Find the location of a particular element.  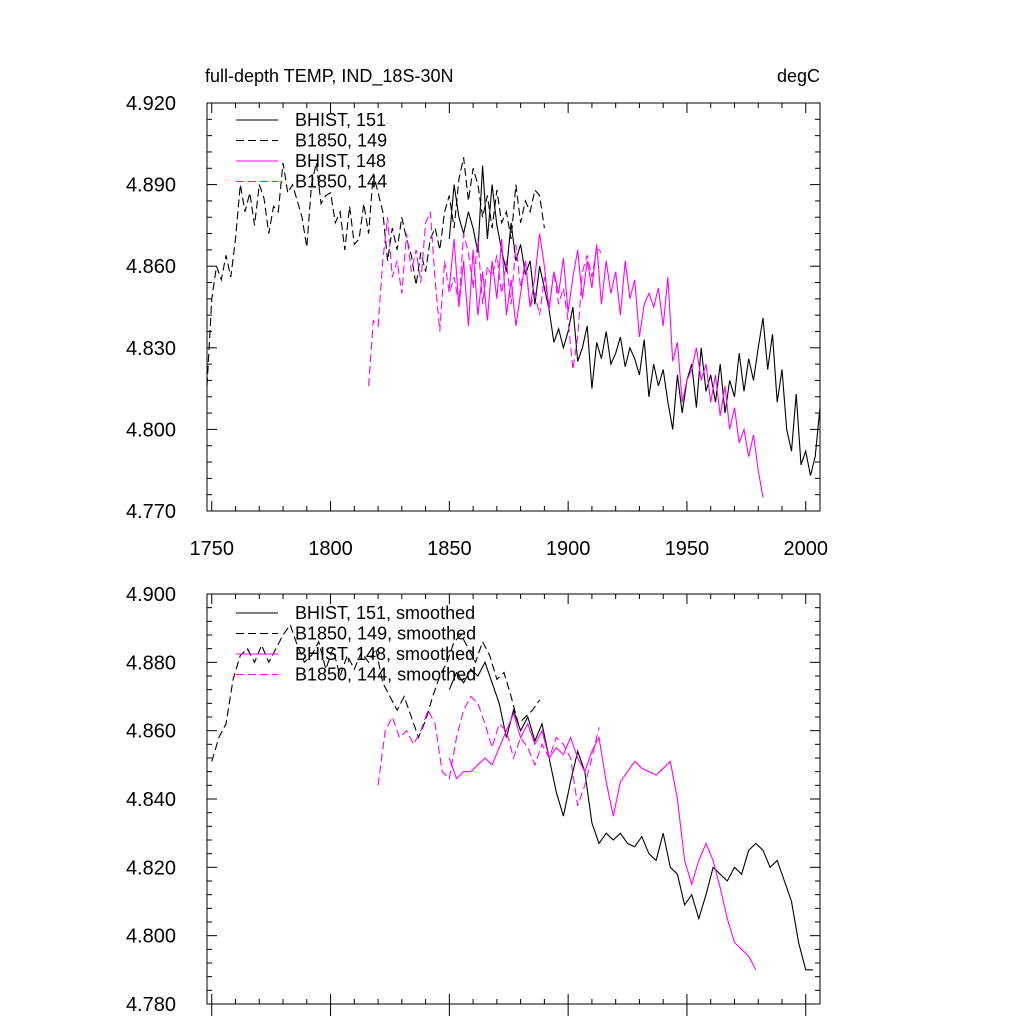

legend-label: B1850, 149, smoothed is located at coordinates (385, 634).